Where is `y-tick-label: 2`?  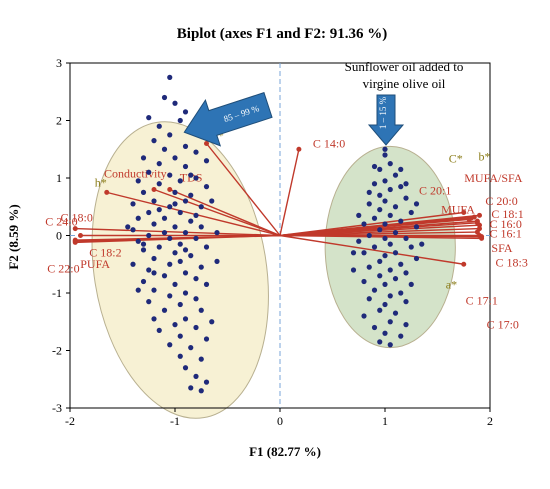
y-tick-label: 2 is located at coordinates (59, 121).